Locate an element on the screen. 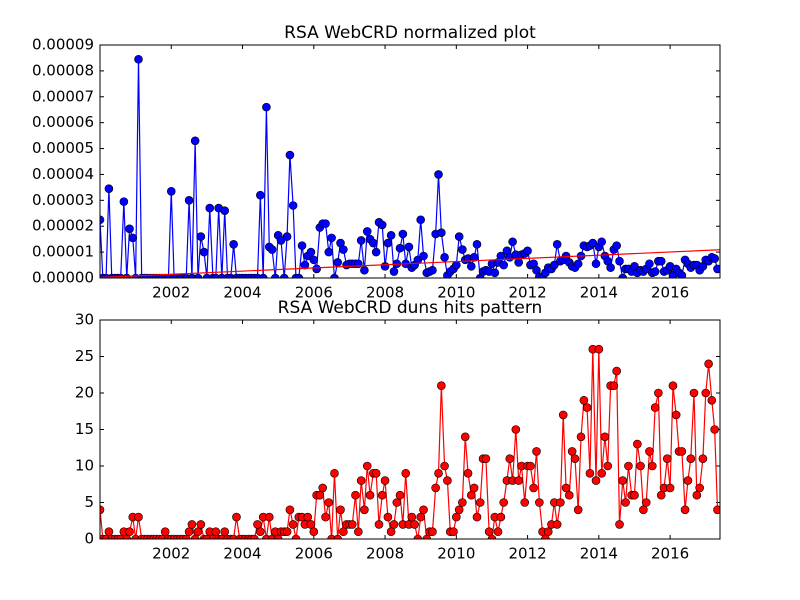 This screenshot has width=800, height=600. y-tick-label: 0.00004 is located at coordinates (63, 174).